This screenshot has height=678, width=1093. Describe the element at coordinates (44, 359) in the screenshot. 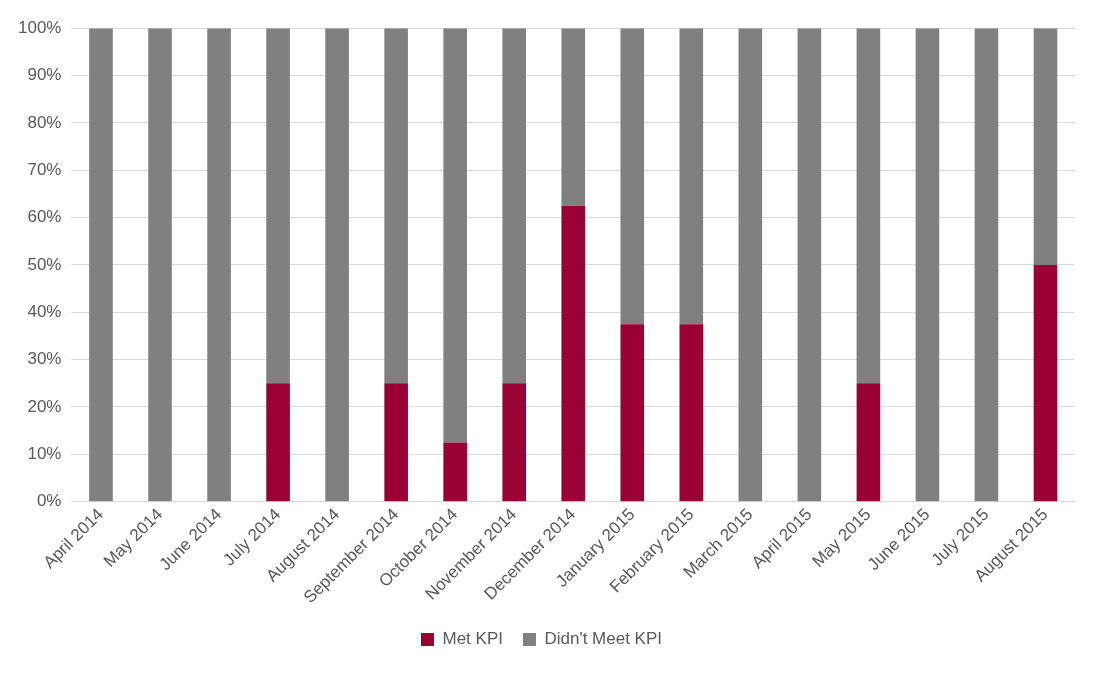

I see `y-tick-label: 30%` at that location.